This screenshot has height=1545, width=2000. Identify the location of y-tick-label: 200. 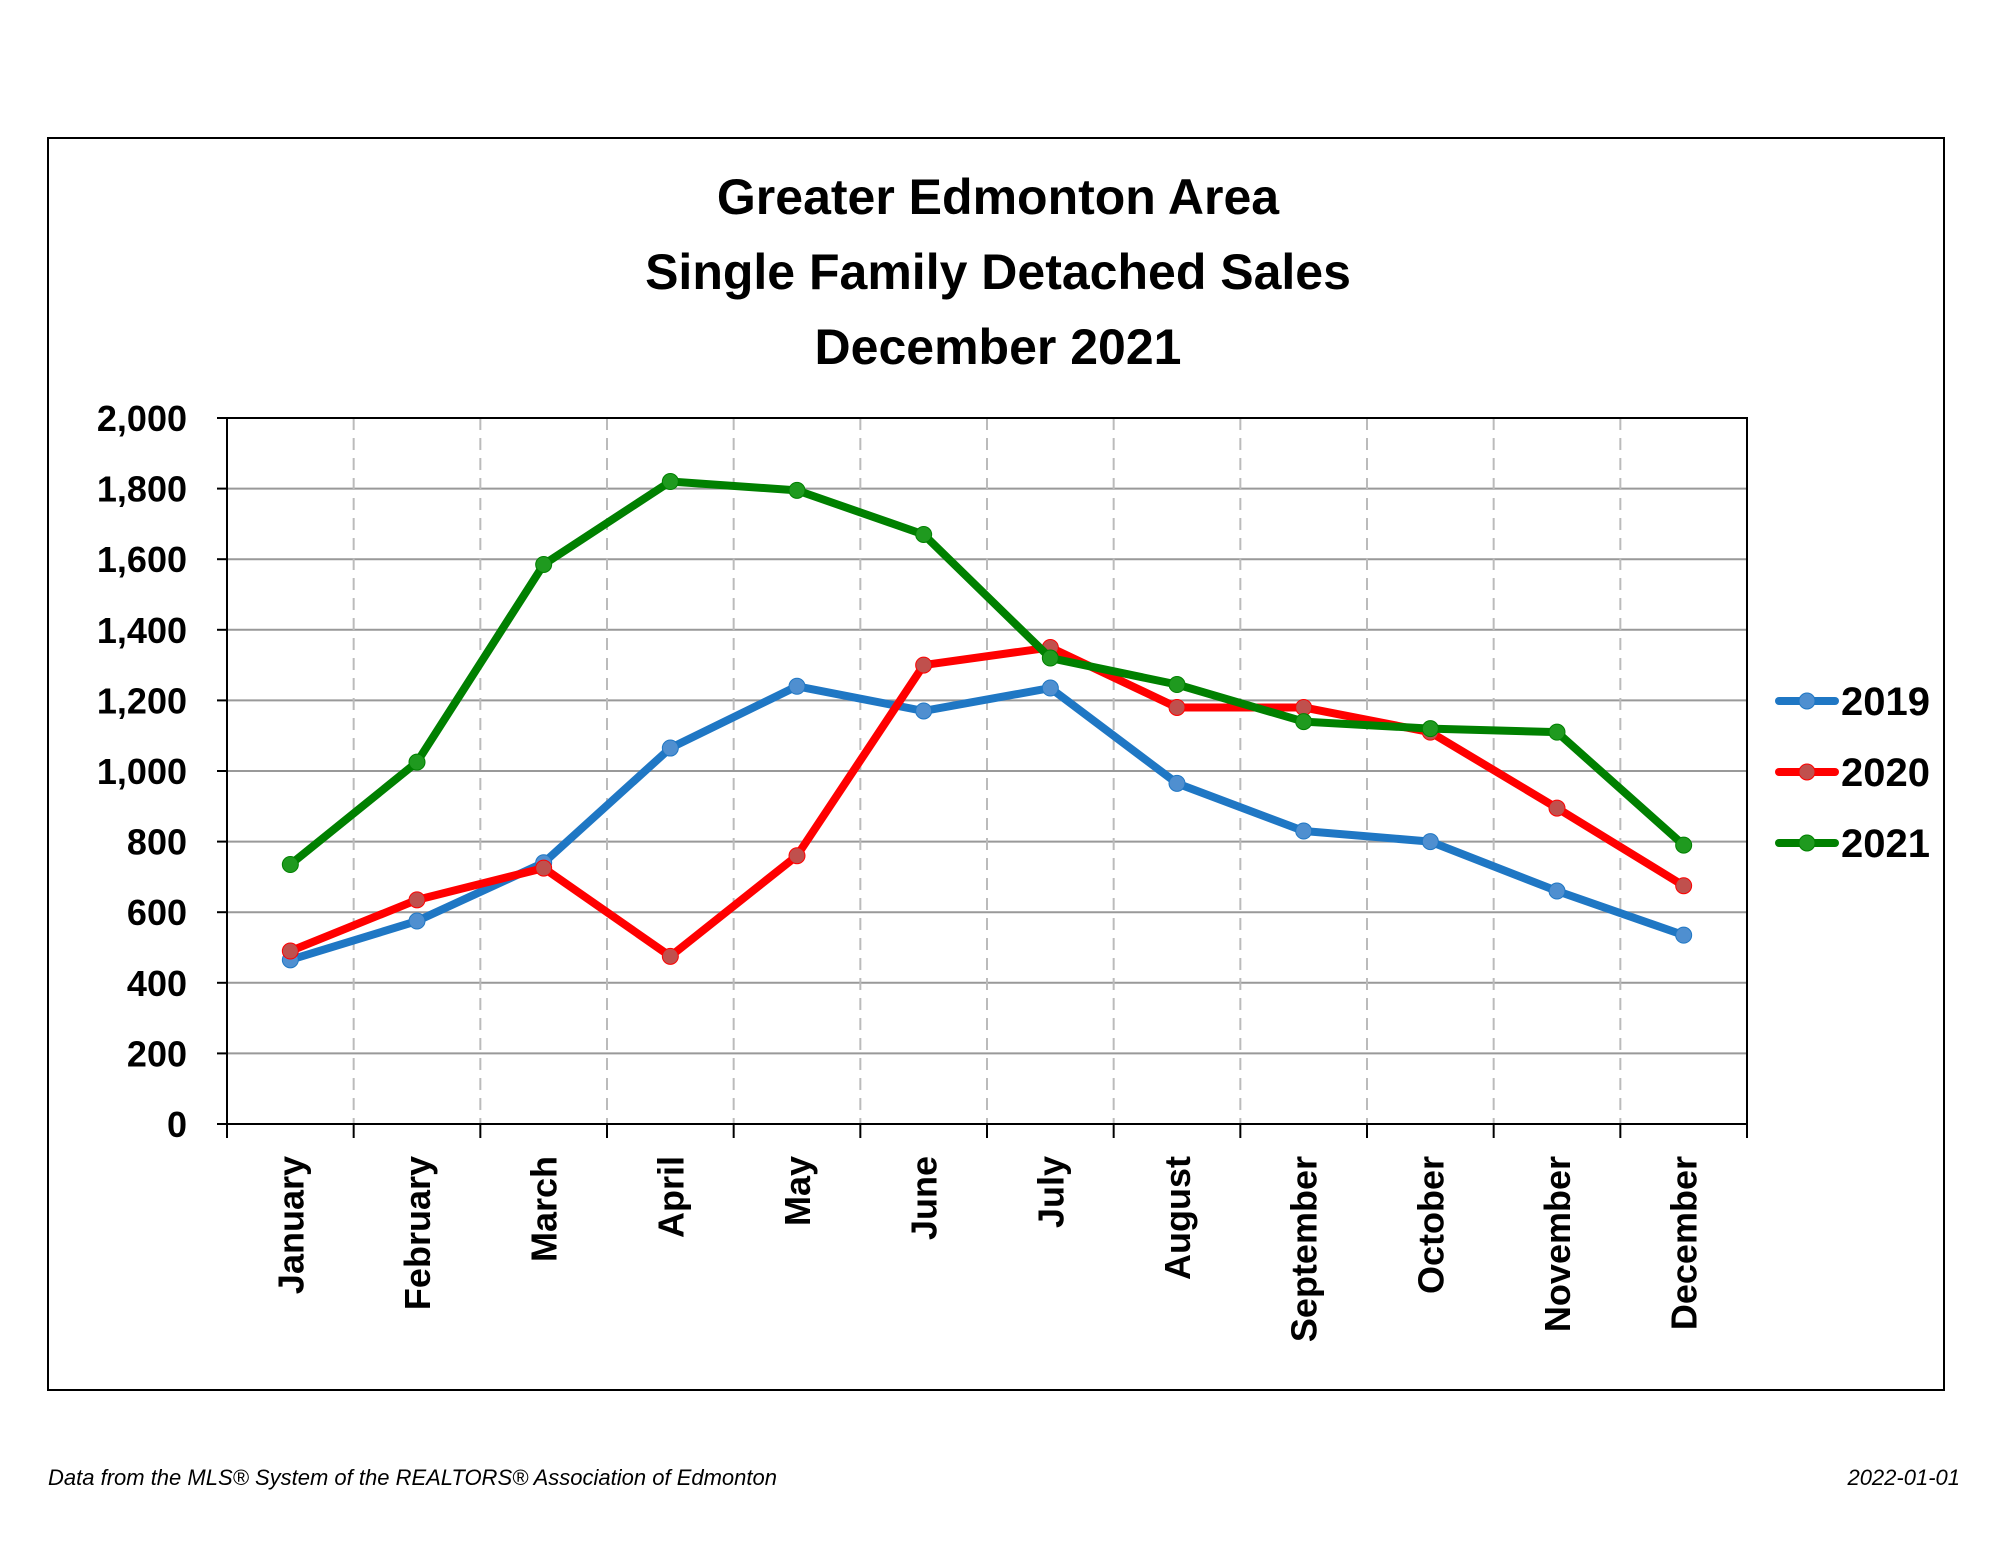
(157, 1053).